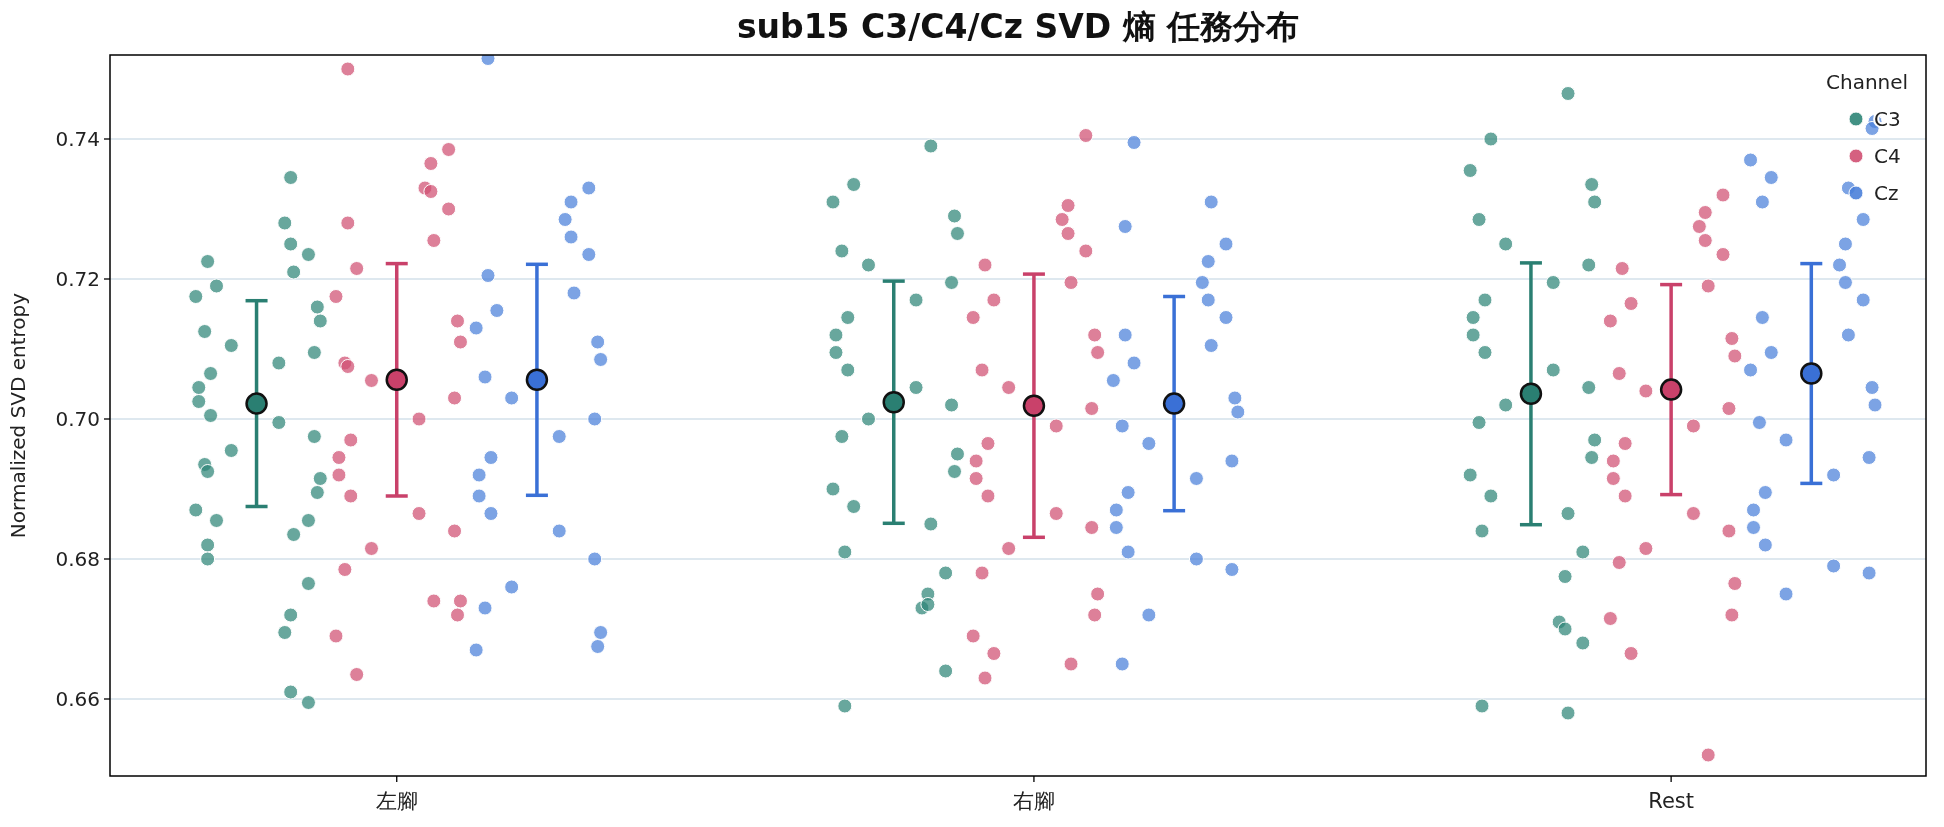  What do you see at coordinates (1867, 82) in the screenshot?
I see `legend-title: Channel` at bounding box center [1867, 82].